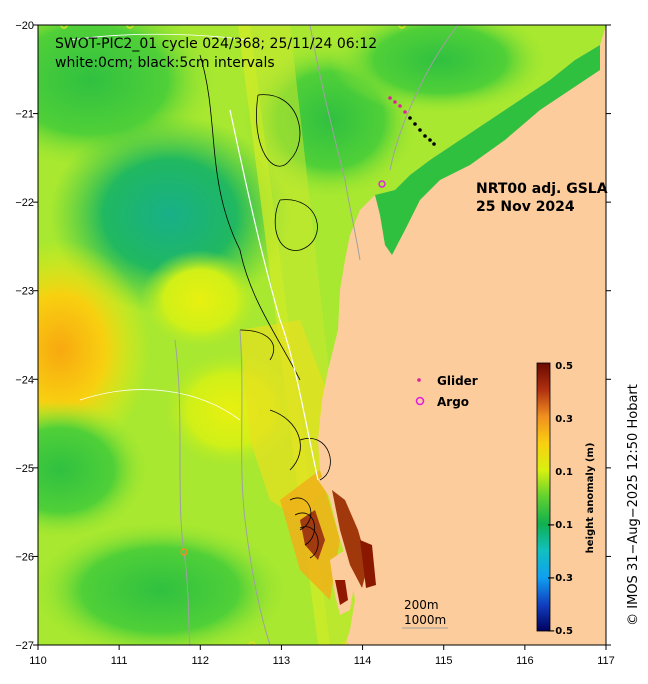 Image resolution: width=648 pixels, height=684 pixels. What do you see at coordinates (560, 578) in the screenshot?
I see `colorbar-tick-label: −0.3` at bounding box center [560, 578].